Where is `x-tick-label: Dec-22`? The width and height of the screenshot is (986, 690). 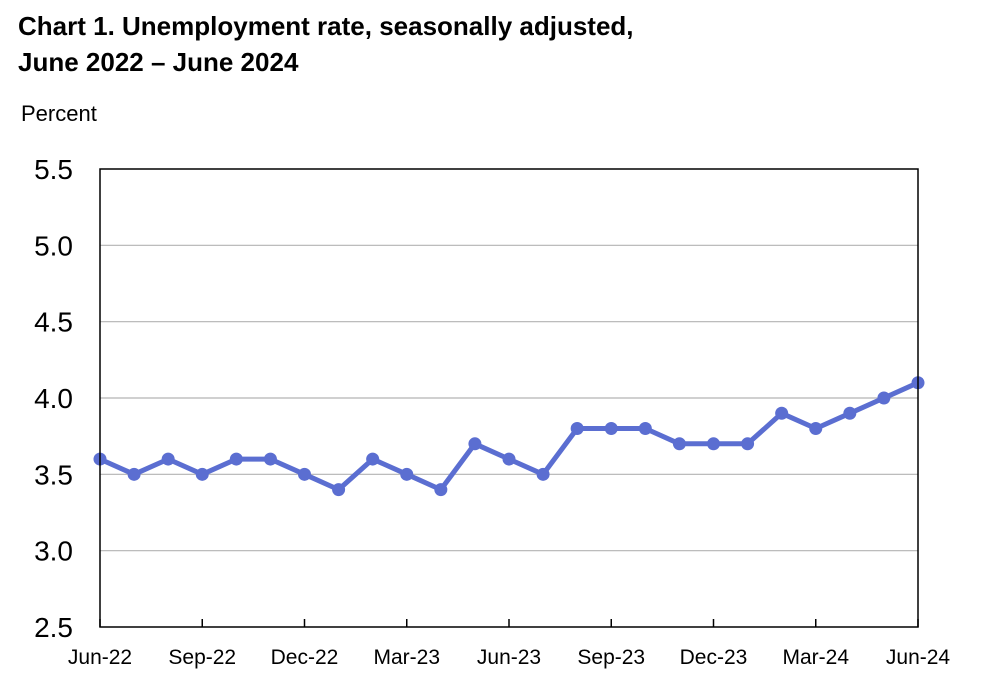
x-tick-label: Dec-22 is located at coordinates (305, 657).